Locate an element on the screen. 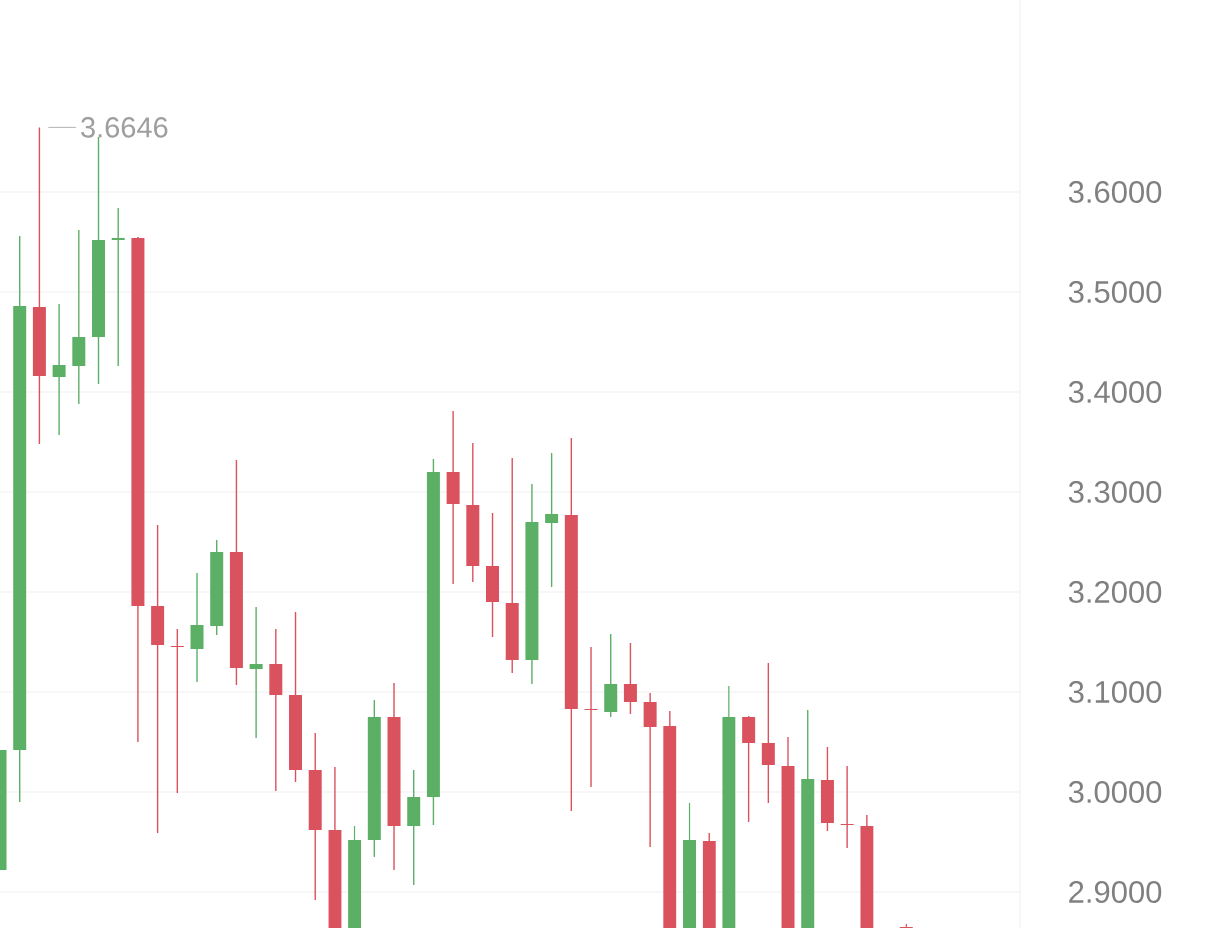  y-tick-label: 3.3000 is located at coordinates (1115, 492).